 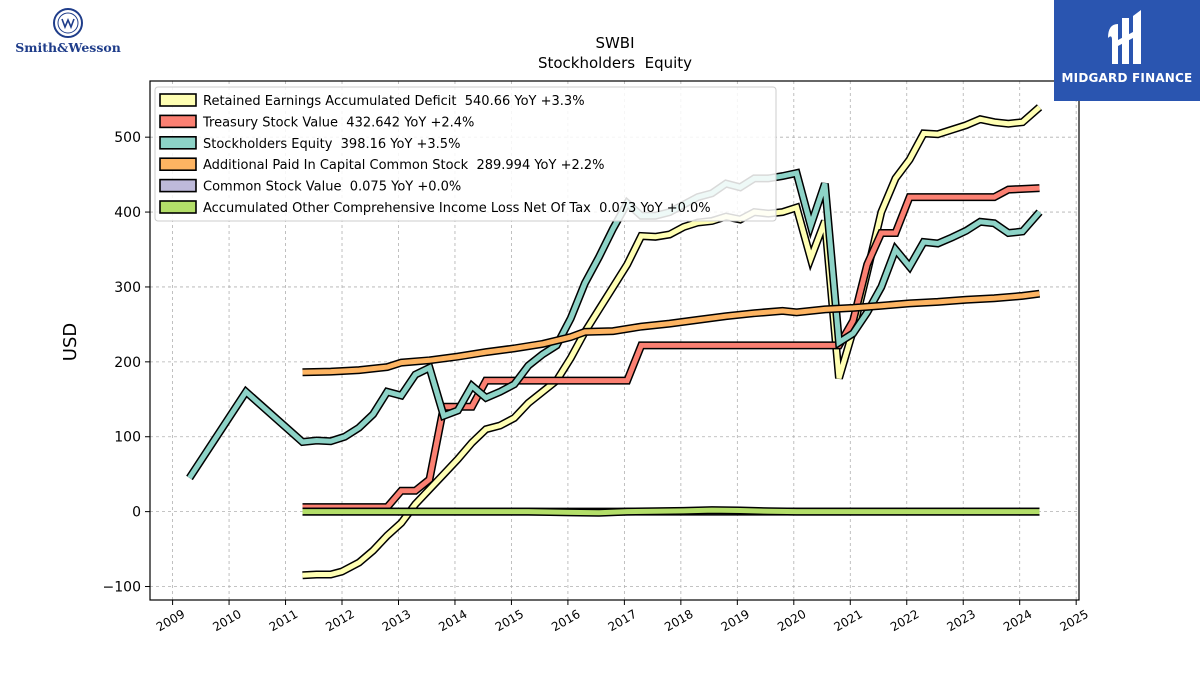 I want to click on series-additional-paid-in-capital-common-stock, so click(x=671, y=333).